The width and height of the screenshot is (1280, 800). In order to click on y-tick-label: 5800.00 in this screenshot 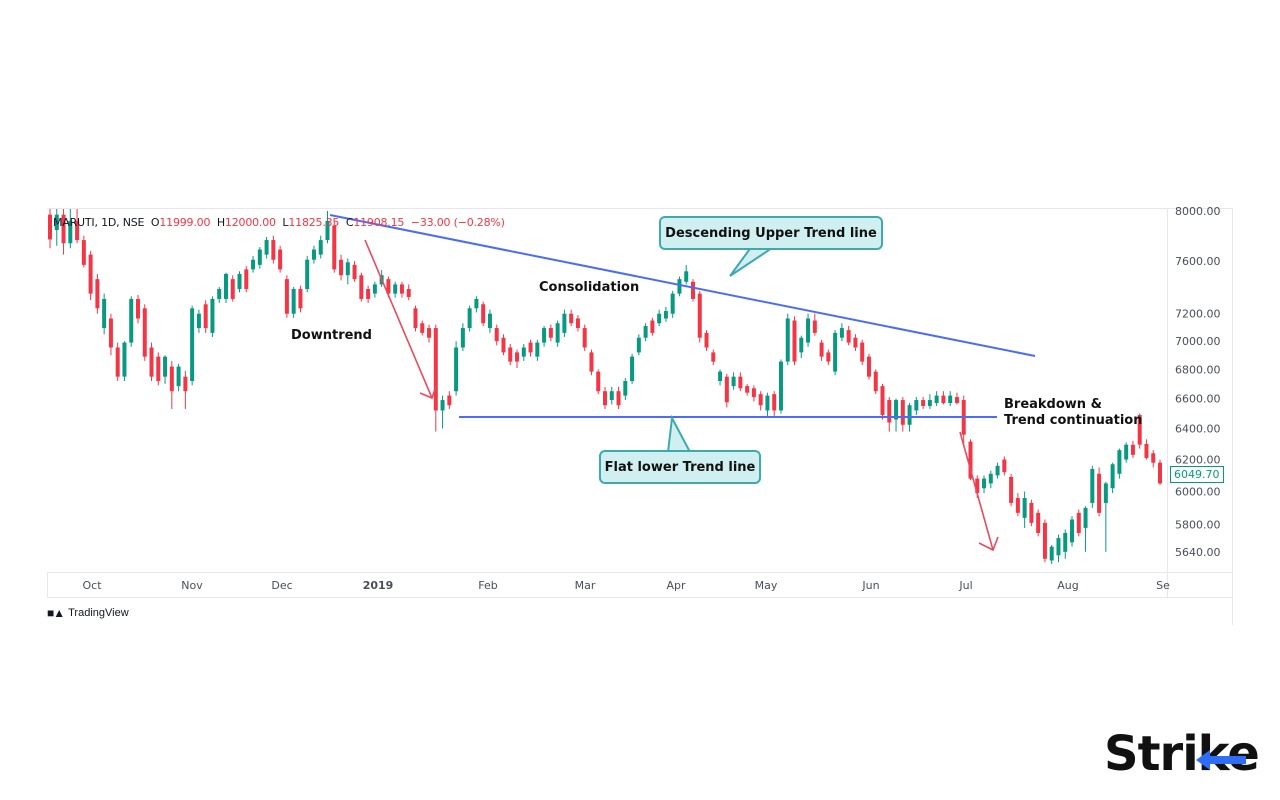, I will do `click(1198, 525)`.